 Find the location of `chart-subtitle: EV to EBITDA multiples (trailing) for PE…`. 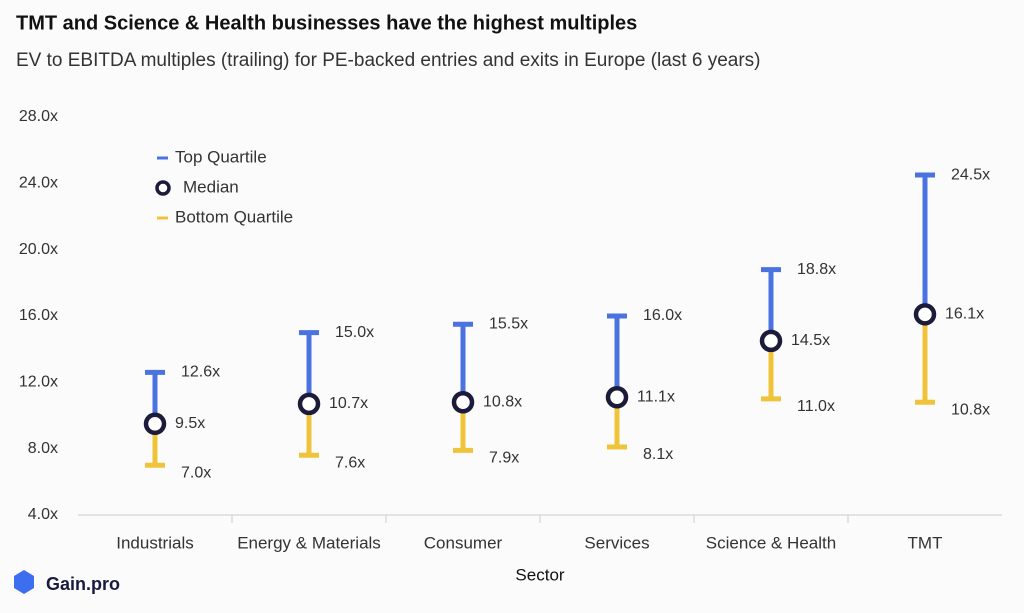

chart-subtitle: EV to EBITDA multiples (trailing) for PE… is located at coordinates (388, 60).